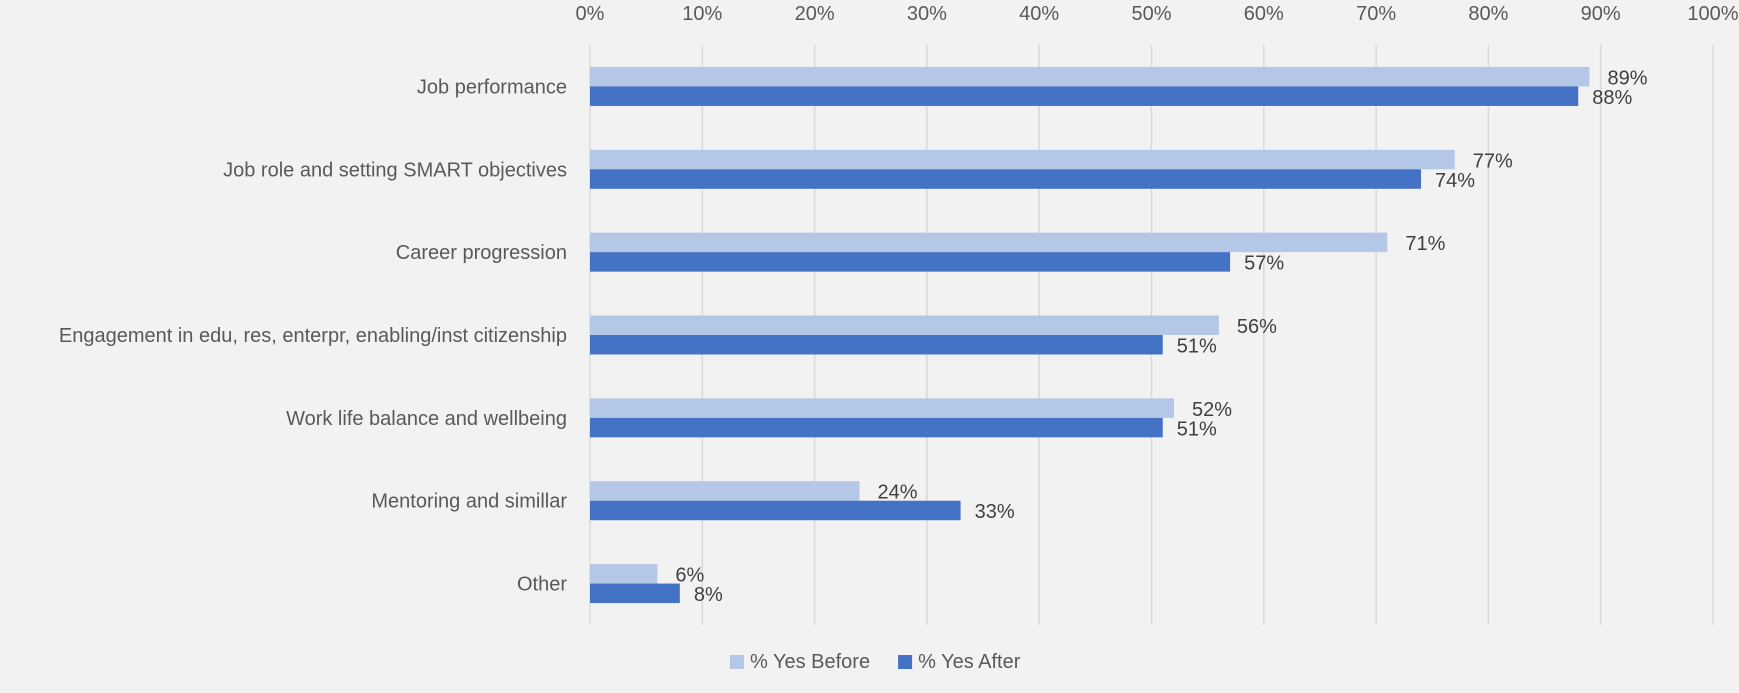 This screenshot has height=693, width=1739. What do you see at coordinates (1488, 14) in the screenshot?
I see `x-tick-label: 80%` at bounding box center [1488, 14].